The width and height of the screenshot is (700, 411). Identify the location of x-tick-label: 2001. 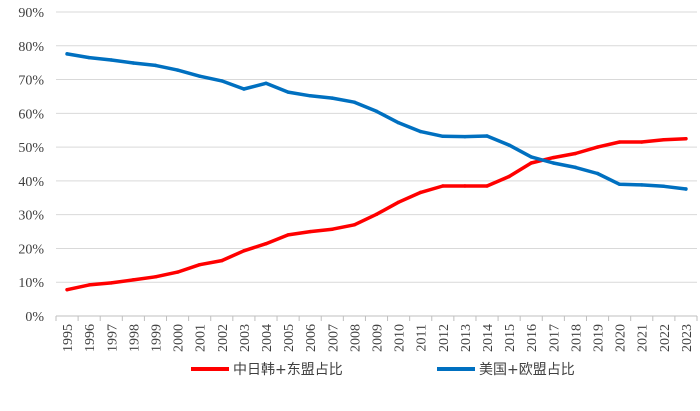
(201, 338).